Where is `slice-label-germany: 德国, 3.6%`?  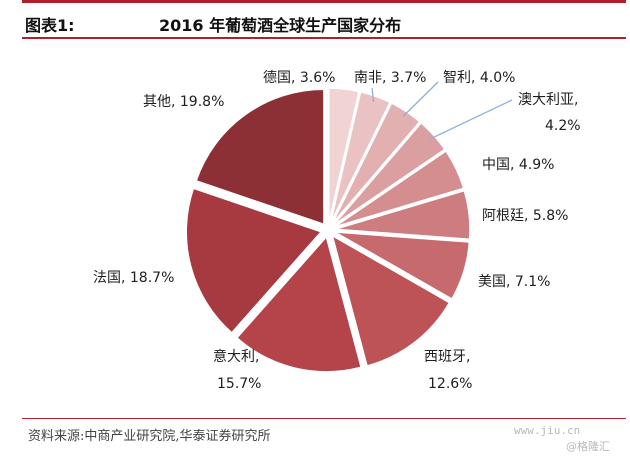 slice-label-germany: 德国, 3.6% is located at coordinates (299, 78).